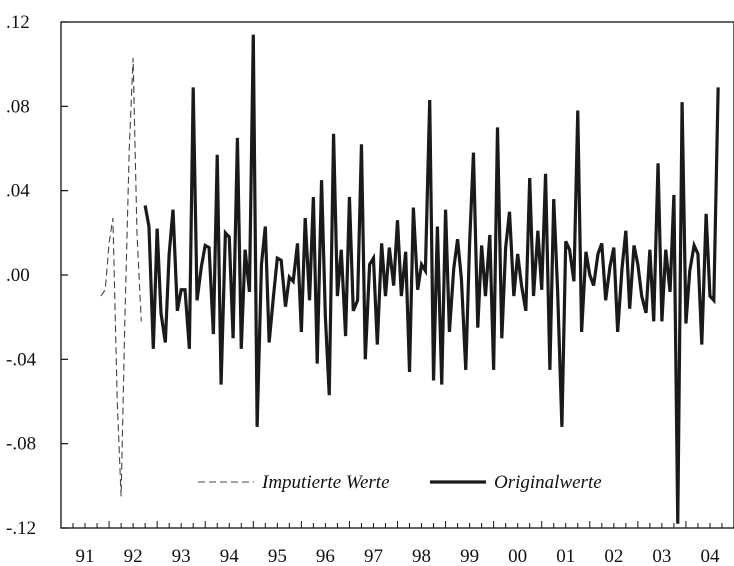 This screenshot has height=566, width=734. Describe the element at coordinates (121, 277) in the screenshot. I see `imputed-series-line` at that location.